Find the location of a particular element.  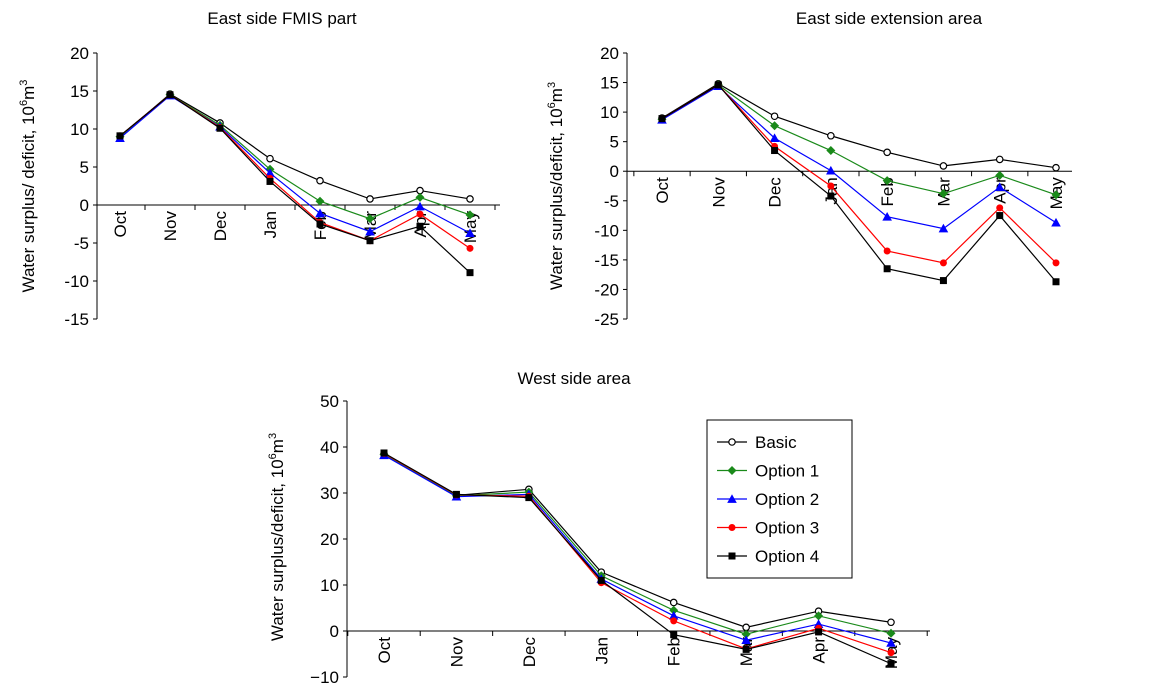

y-axis-label: Water surplus/deficit, 106m3 is located at coordinates (277, 537).